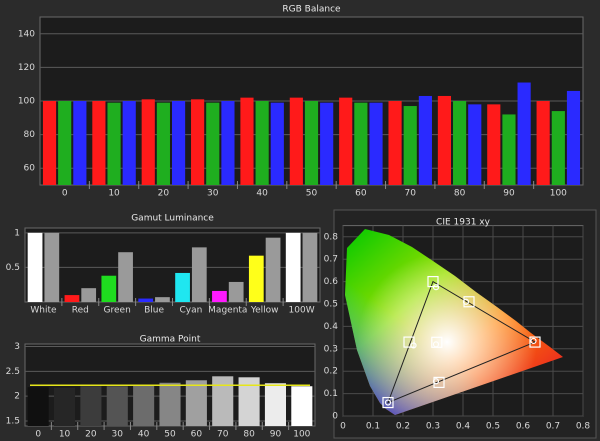  Describe the element at coordinates (331, 260) in the screenshot. I see `y-tick-label: 0.7` at that location.